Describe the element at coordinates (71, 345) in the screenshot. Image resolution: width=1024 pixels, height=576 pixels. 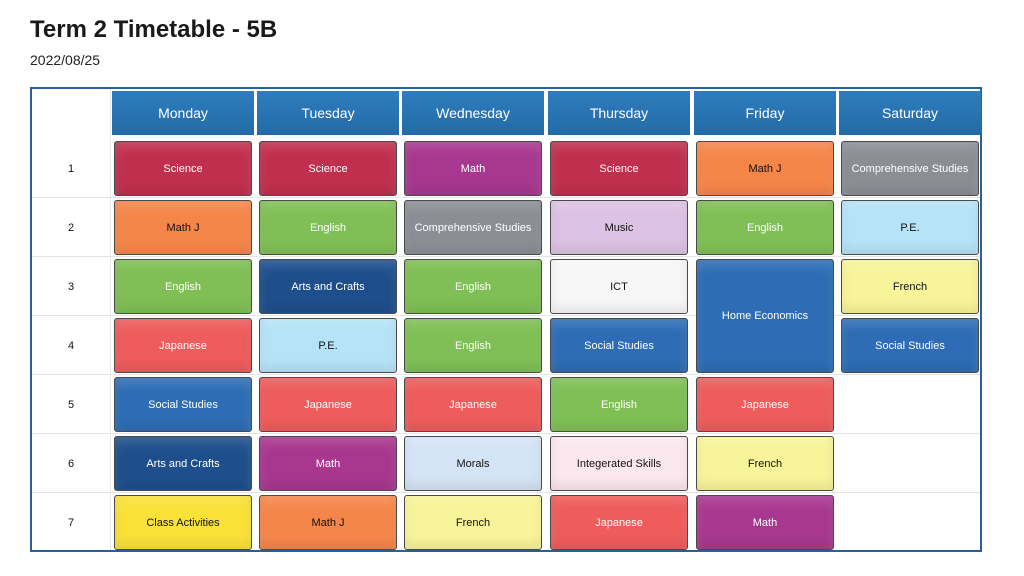
I see `period-number: 4` at that location.